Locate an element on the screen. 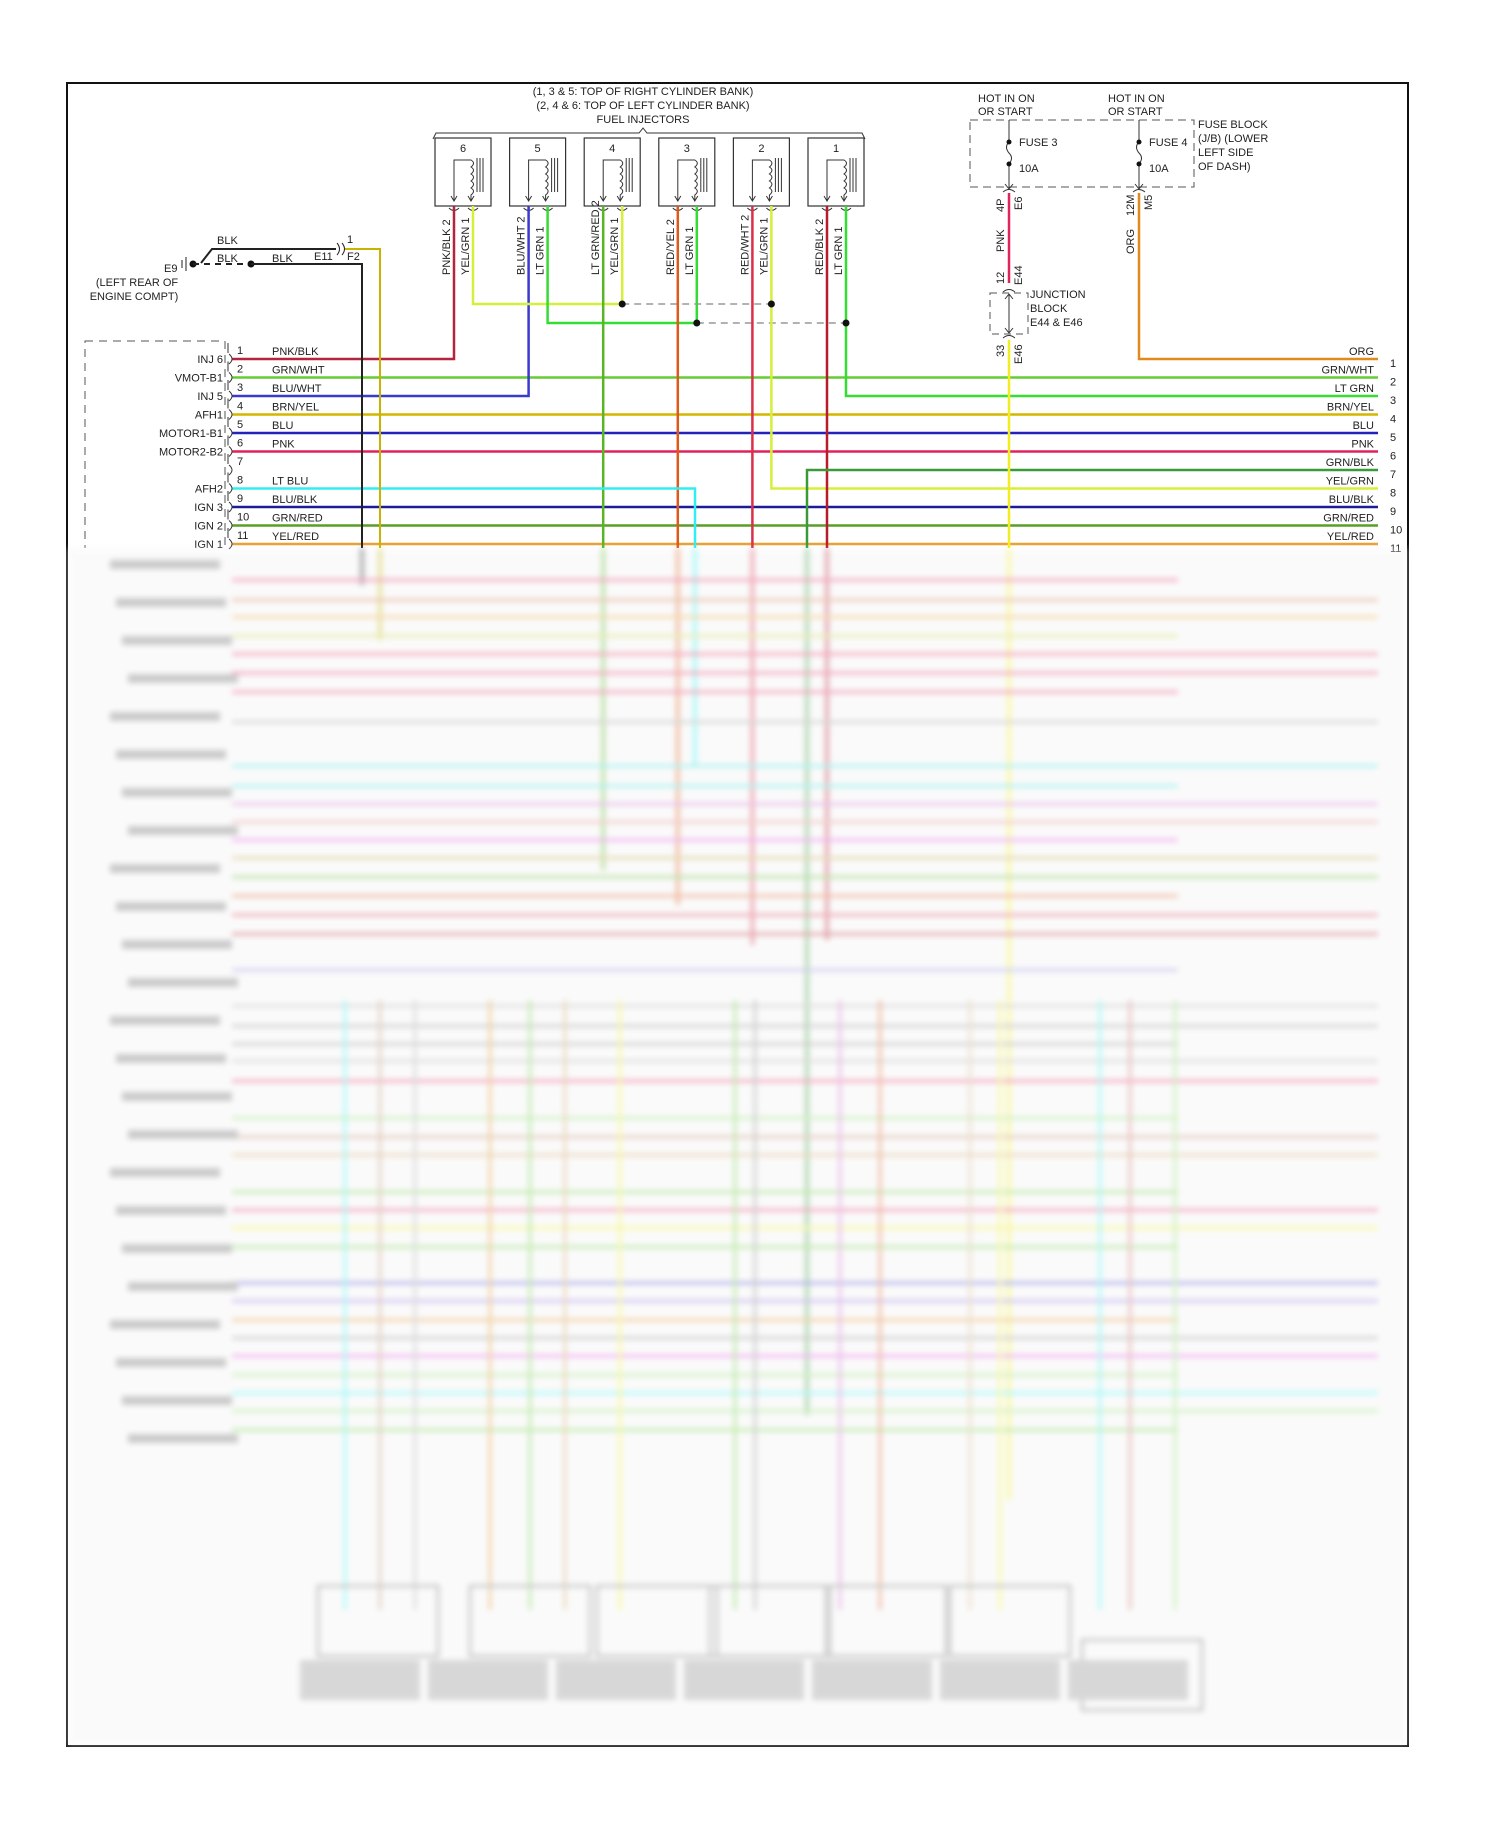 This screenshot has width=1500, height=1828. wire-pnk-blk-inj6 is located at coordinates (344, 283).